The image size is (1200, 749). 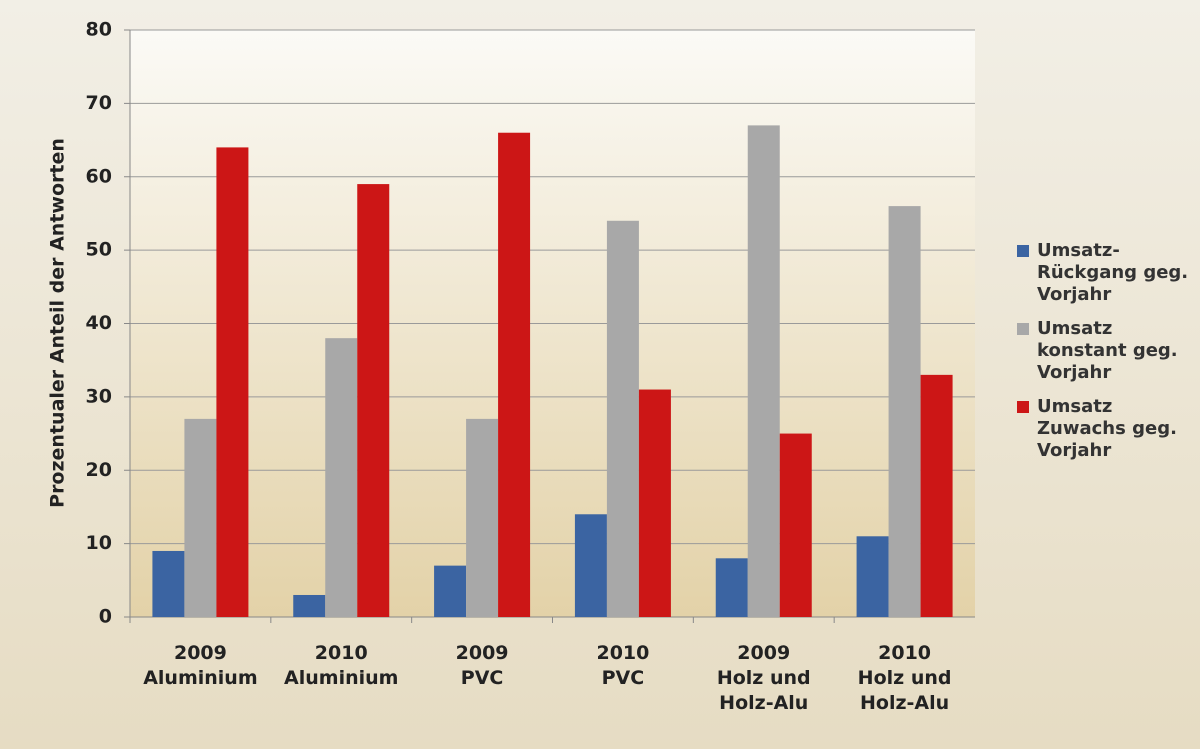 I want to click on legend-item: Umsatz Zuwachs geg. Vorjahr, so click(x=1102, y=429).